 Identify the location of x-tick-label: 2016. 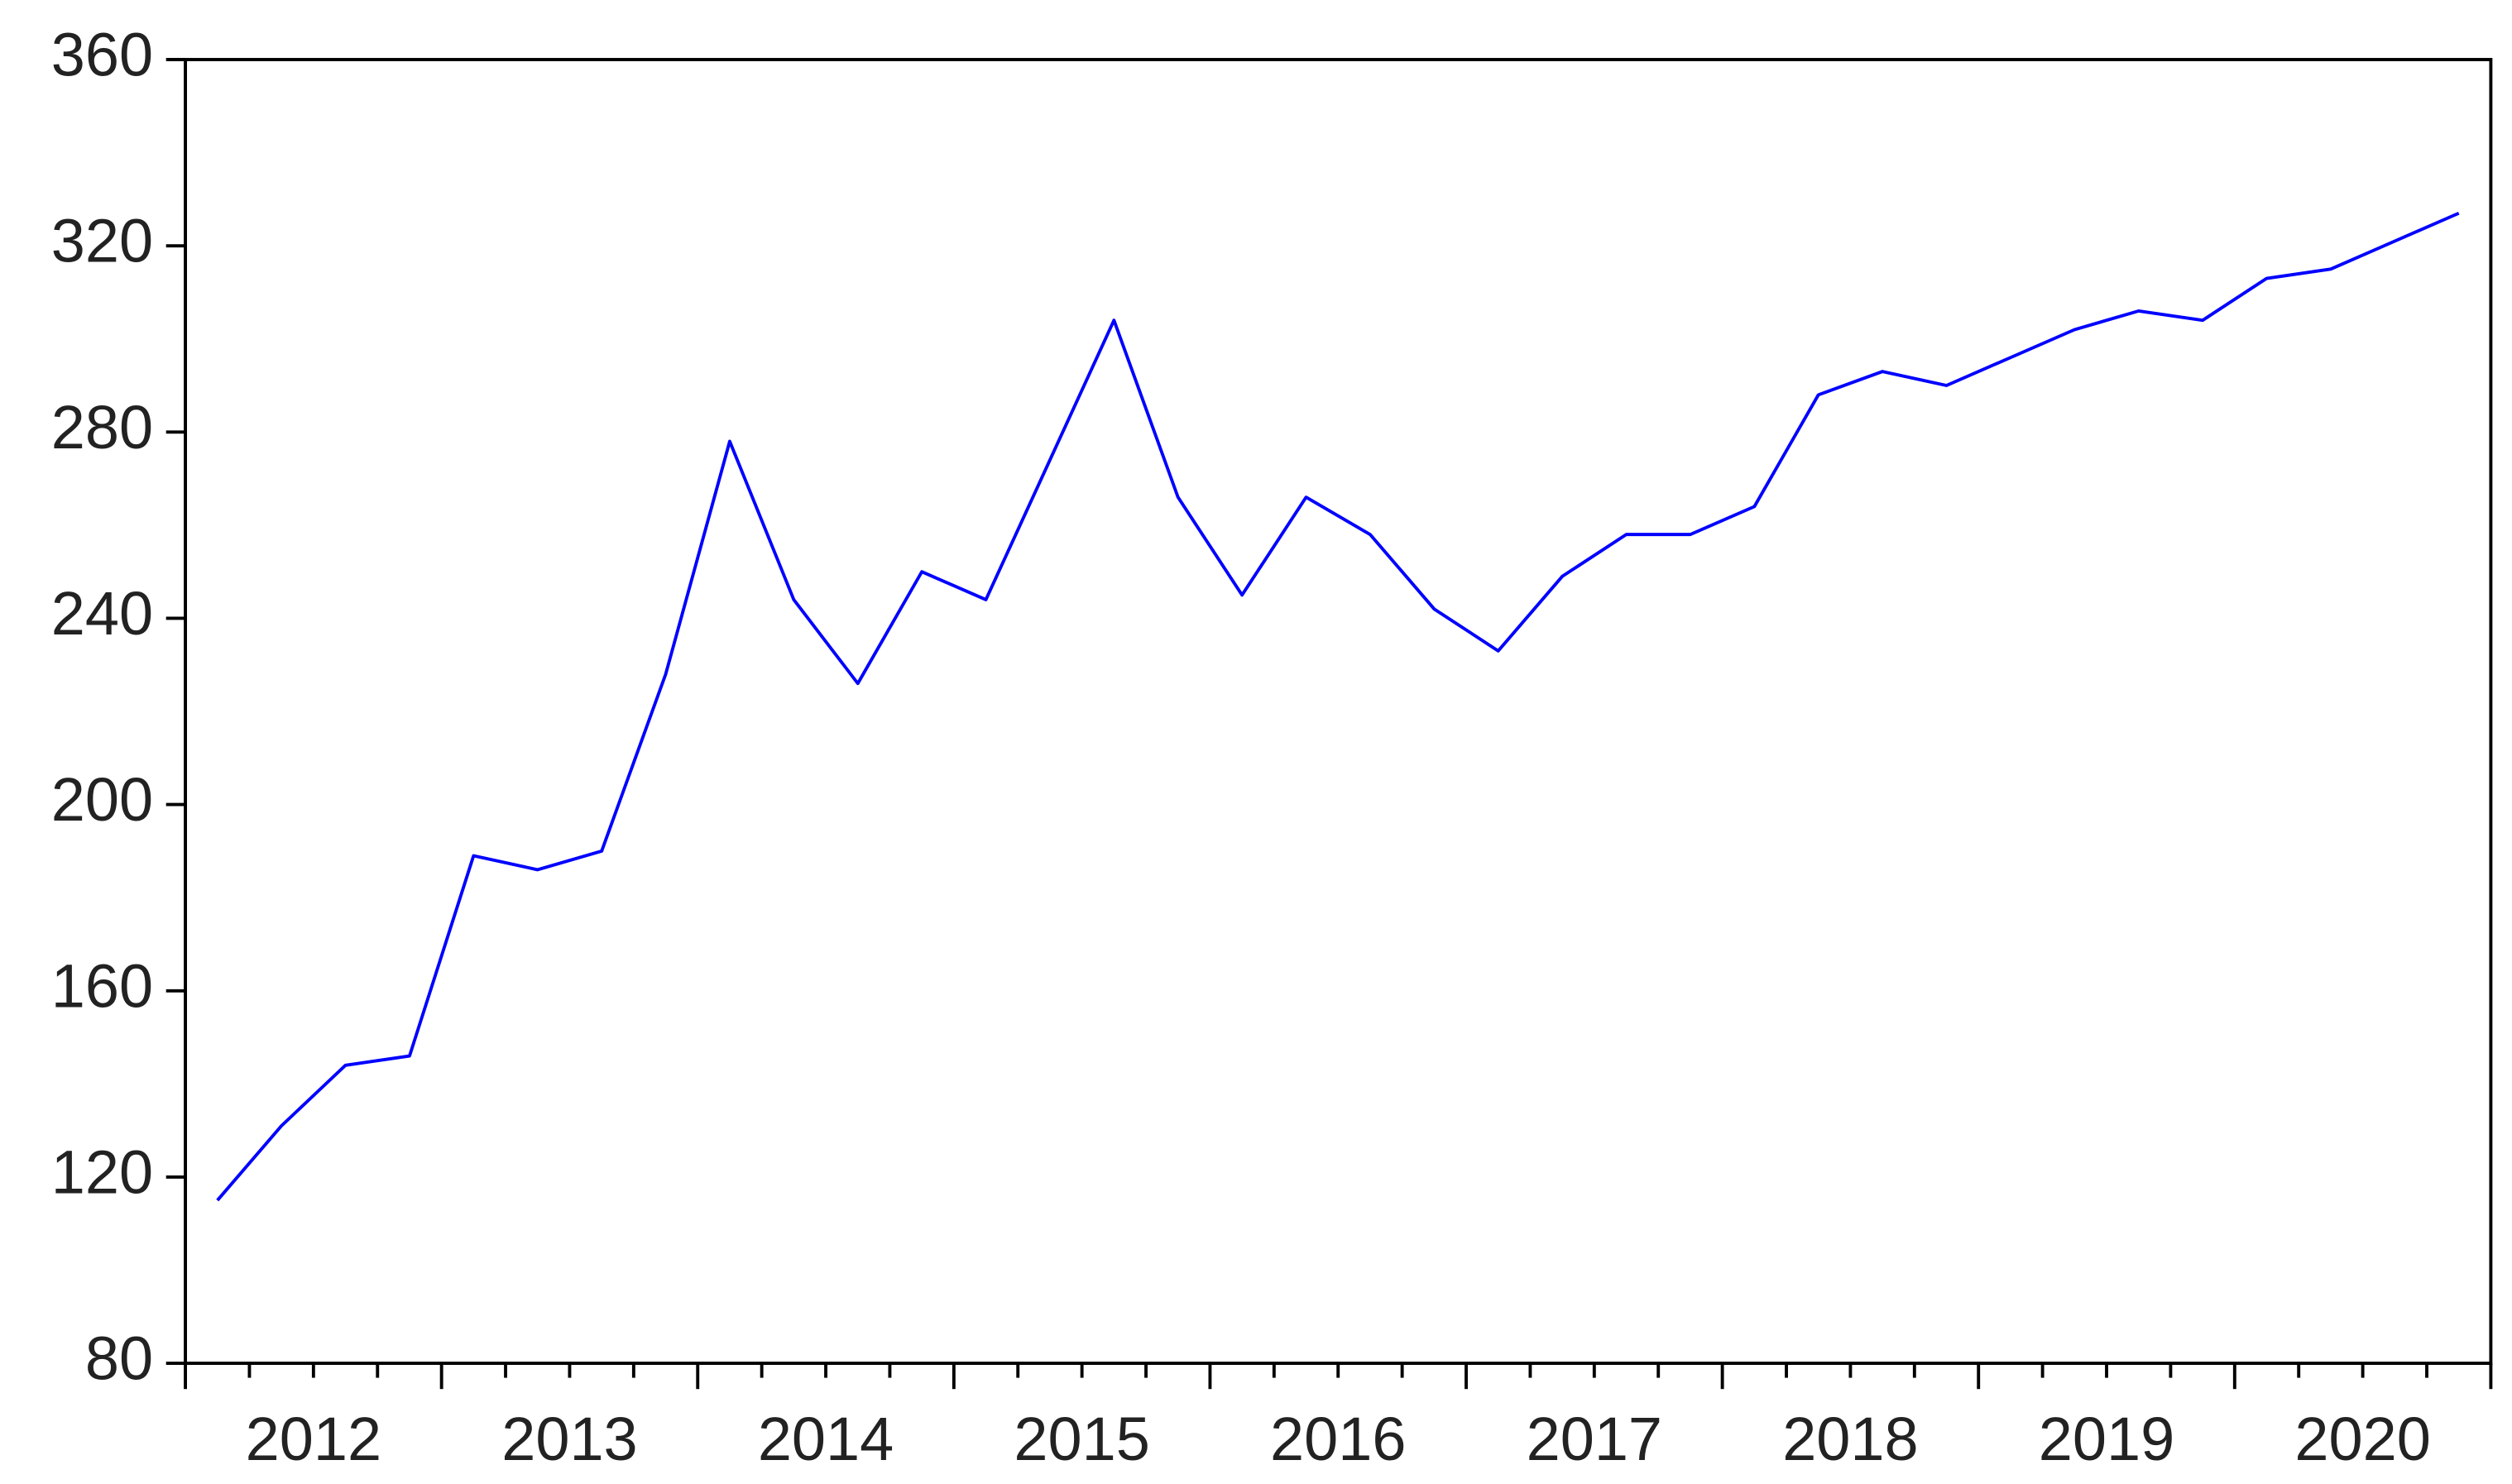
(1338, 1439).